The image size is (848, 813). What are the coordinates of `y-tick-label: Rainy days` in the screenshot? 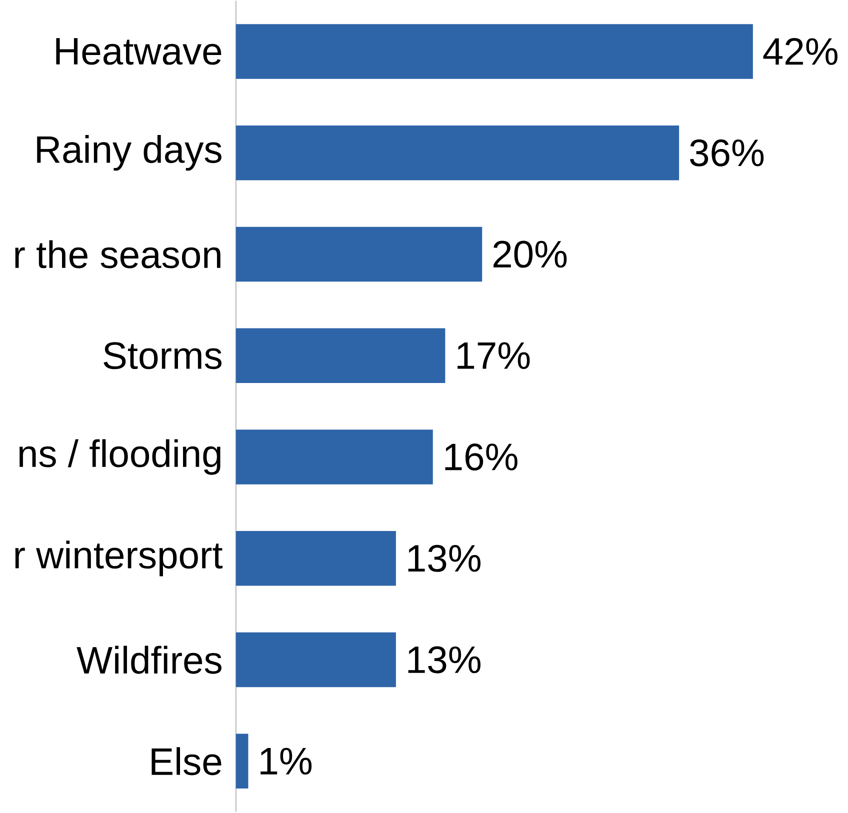 It's located at (129, 153).